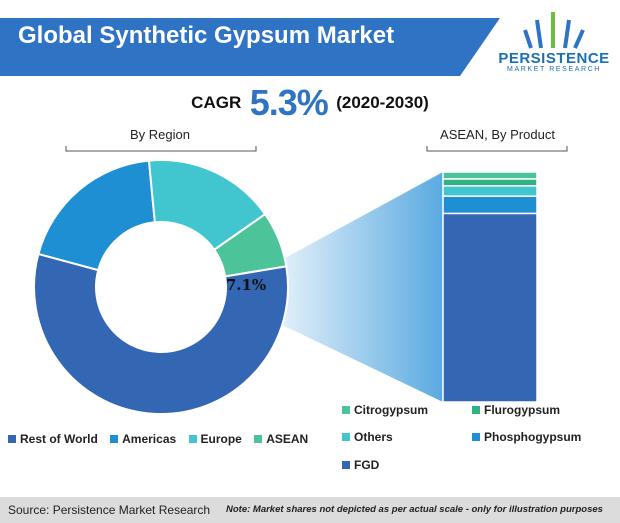  What do you see at coordinates (250, 245) in the screenshot?
I see `donut-slice-asean` at bounding box center [250, 245].